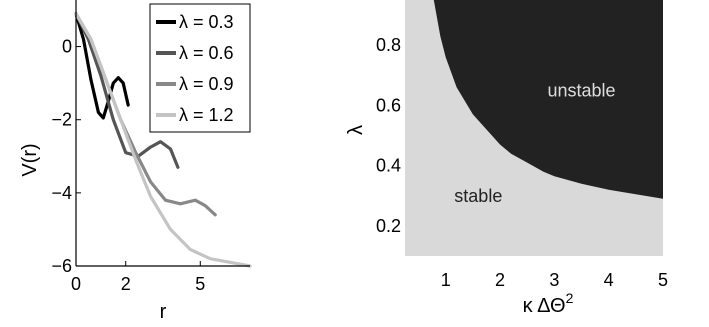  Describe the element at coordinates (67, 47) in the screenshot. I see `left-y-tick-label: 0` at that location.